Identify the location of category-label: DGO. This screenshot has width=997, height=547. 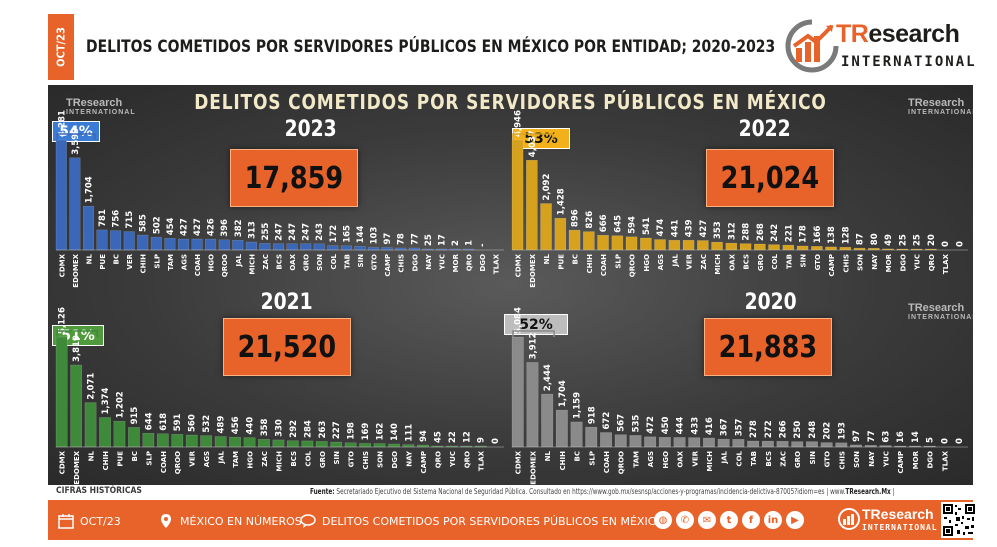
(903, 263).